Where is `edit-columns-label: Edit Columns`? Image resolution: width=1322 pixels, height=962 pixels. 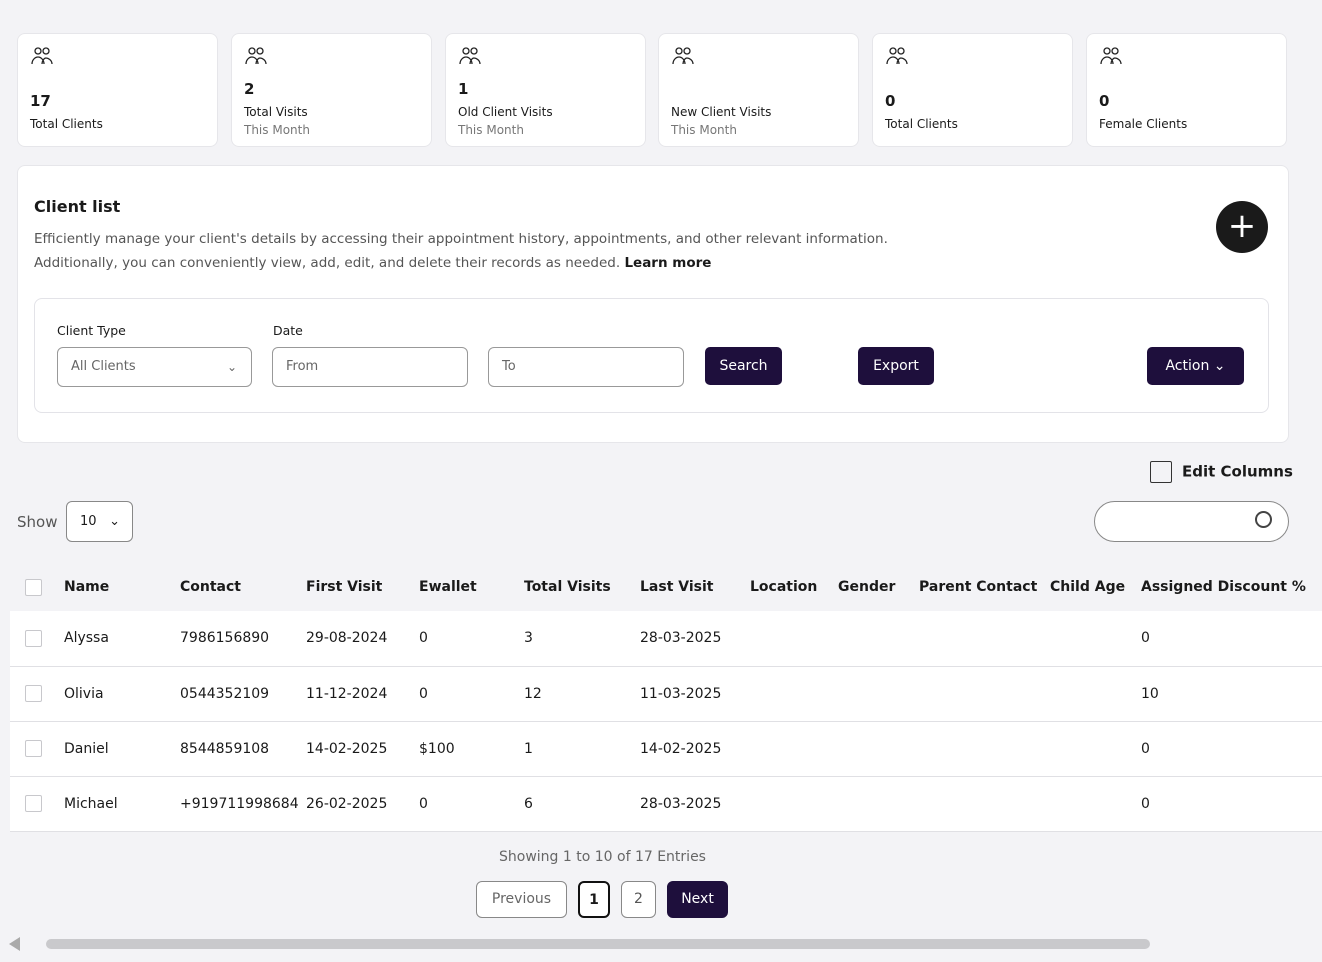
edit-columns-label: Edit Columns is located at coordinates (1237, 471).